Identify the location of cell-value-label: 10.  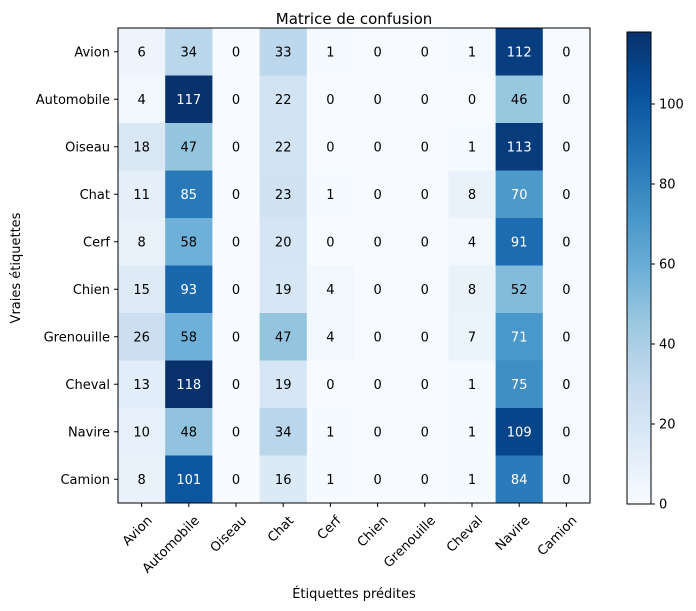
(141, 432).